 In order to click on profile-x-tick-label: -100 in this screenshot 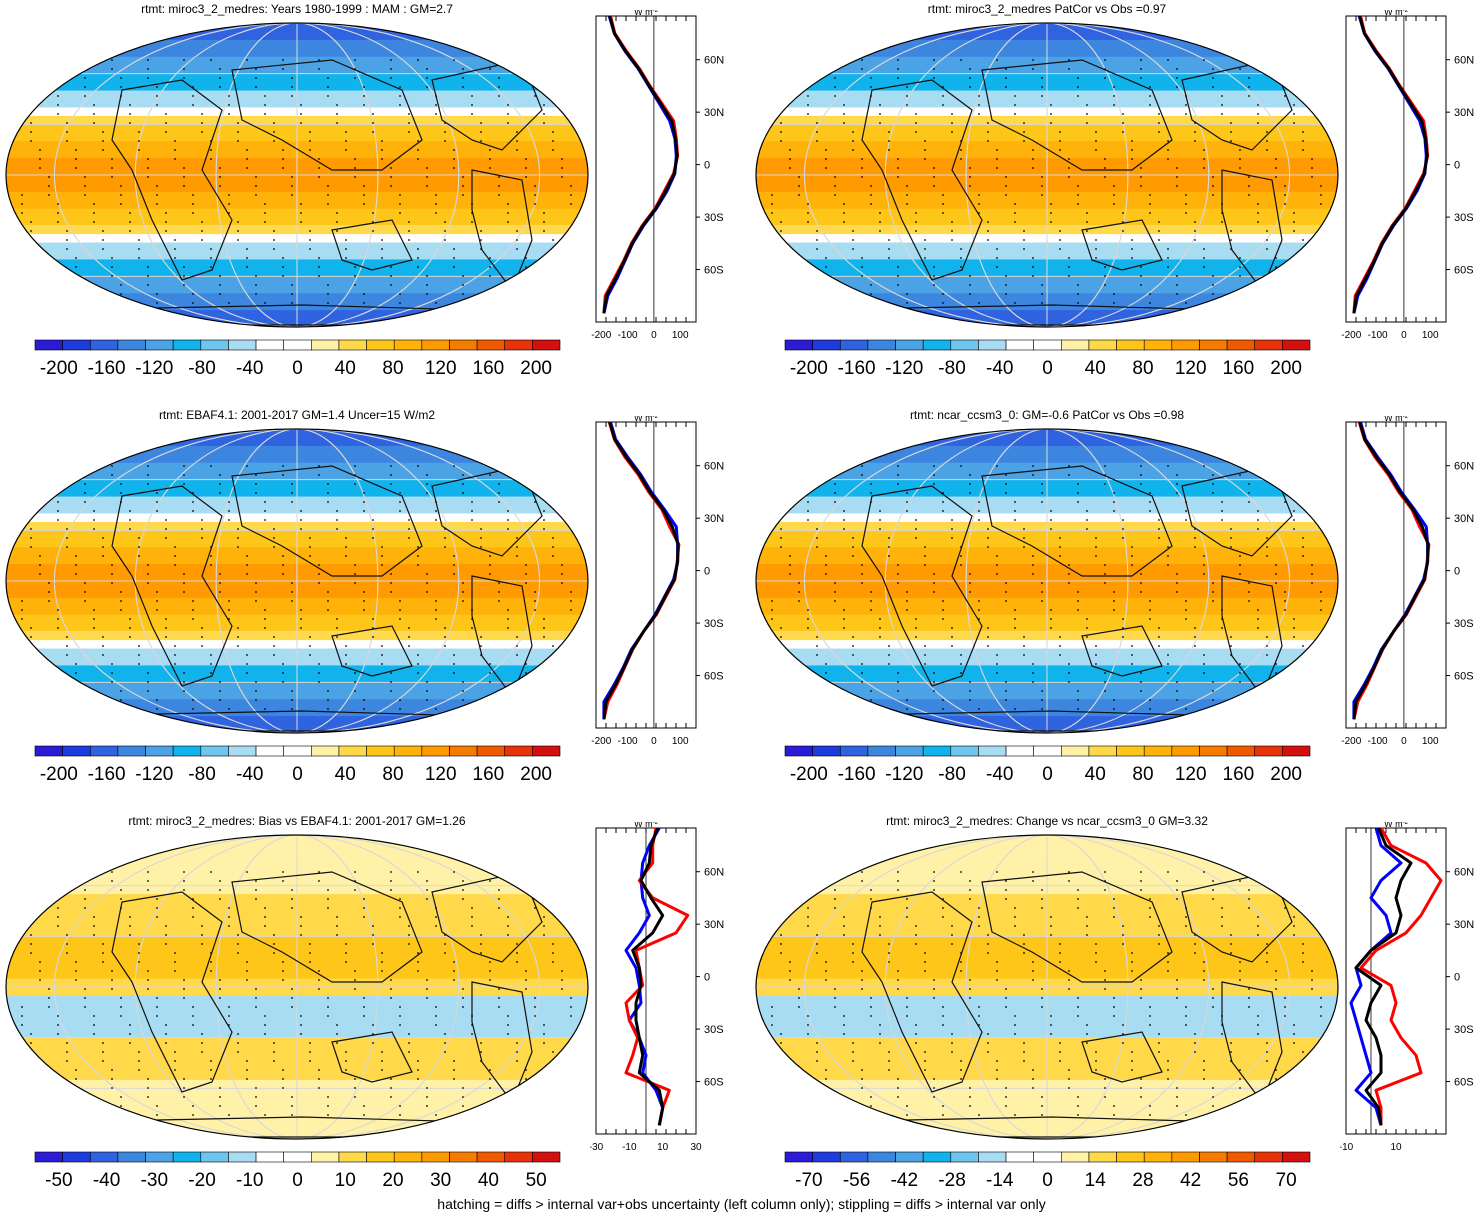, I will do `click(1378, 335)`.